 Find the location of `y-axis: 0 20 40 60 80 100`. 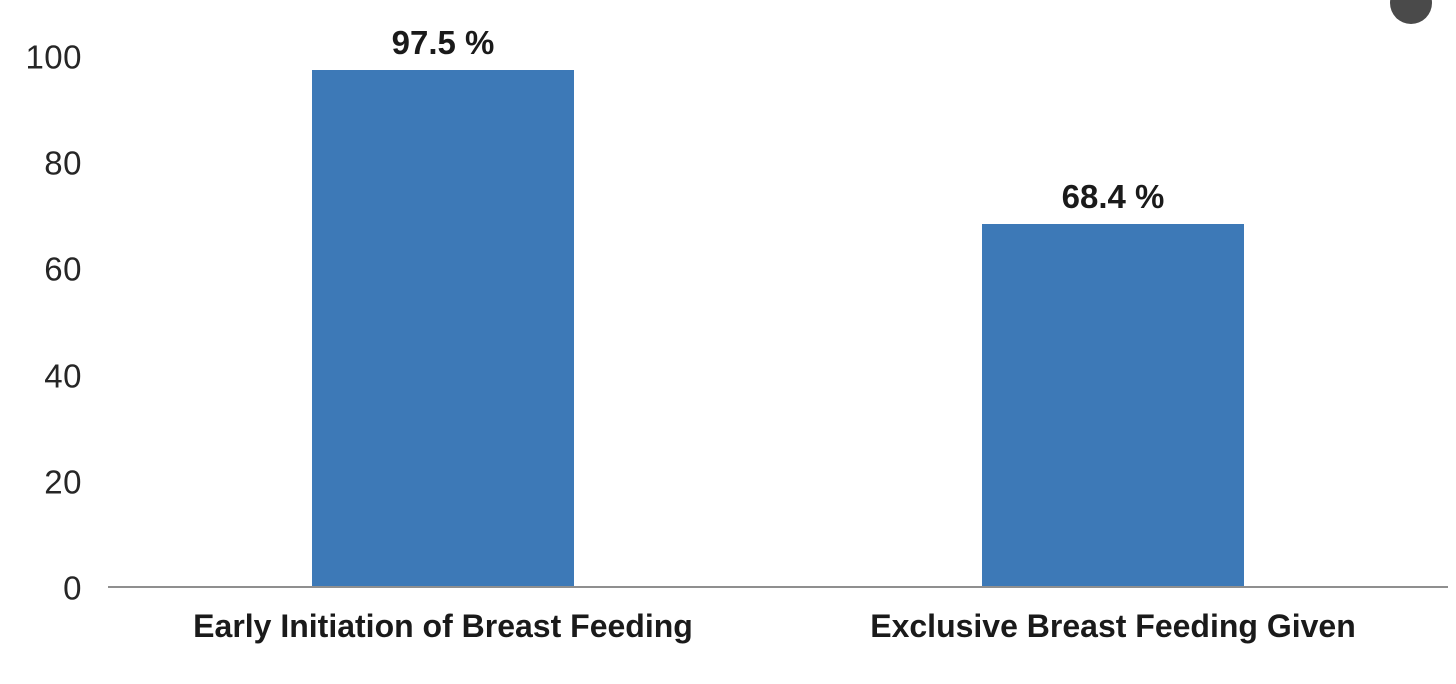

y-axis: 0 20 40 60 80 100 is located at coordinates (47, 323).